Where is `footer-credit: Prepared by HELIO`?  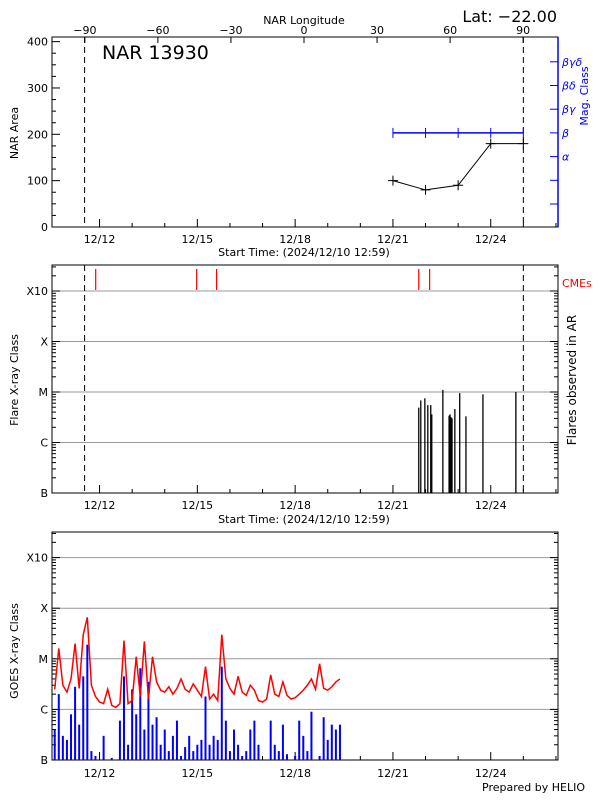
footer-credit: Prepared by HELIO is located at coordinates (533, 787).